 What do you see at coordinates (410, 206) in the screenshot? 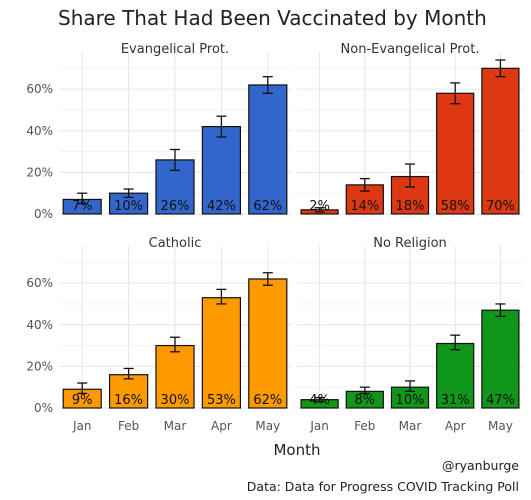
I see `bar-data-label: 18%` at bounding box center [410, 206].